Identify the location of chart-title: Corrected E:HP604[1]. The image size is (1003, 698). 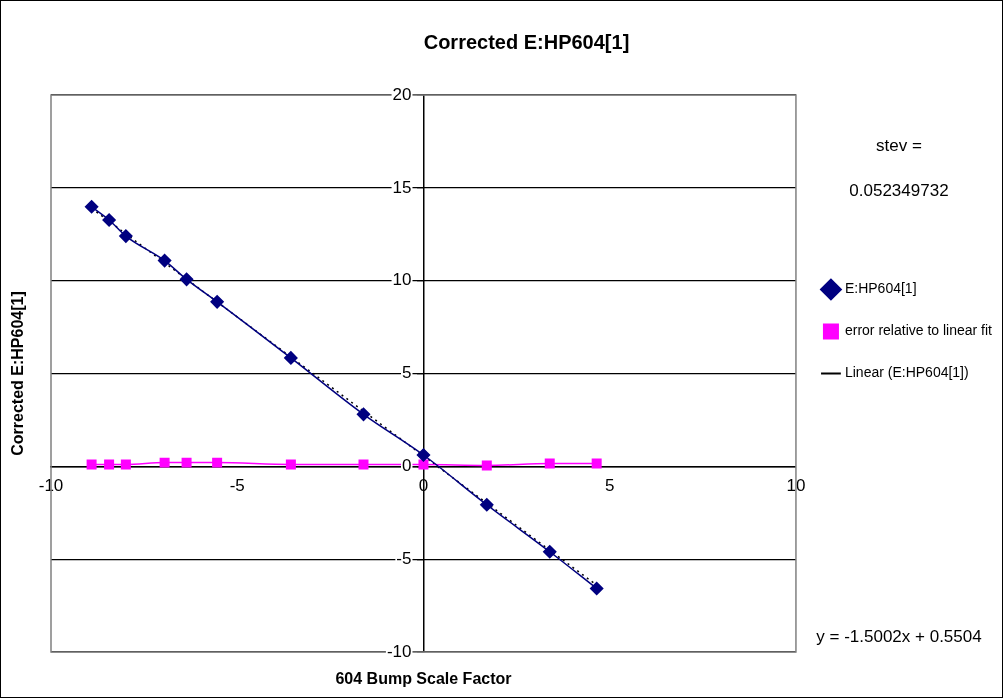
(526, 41).